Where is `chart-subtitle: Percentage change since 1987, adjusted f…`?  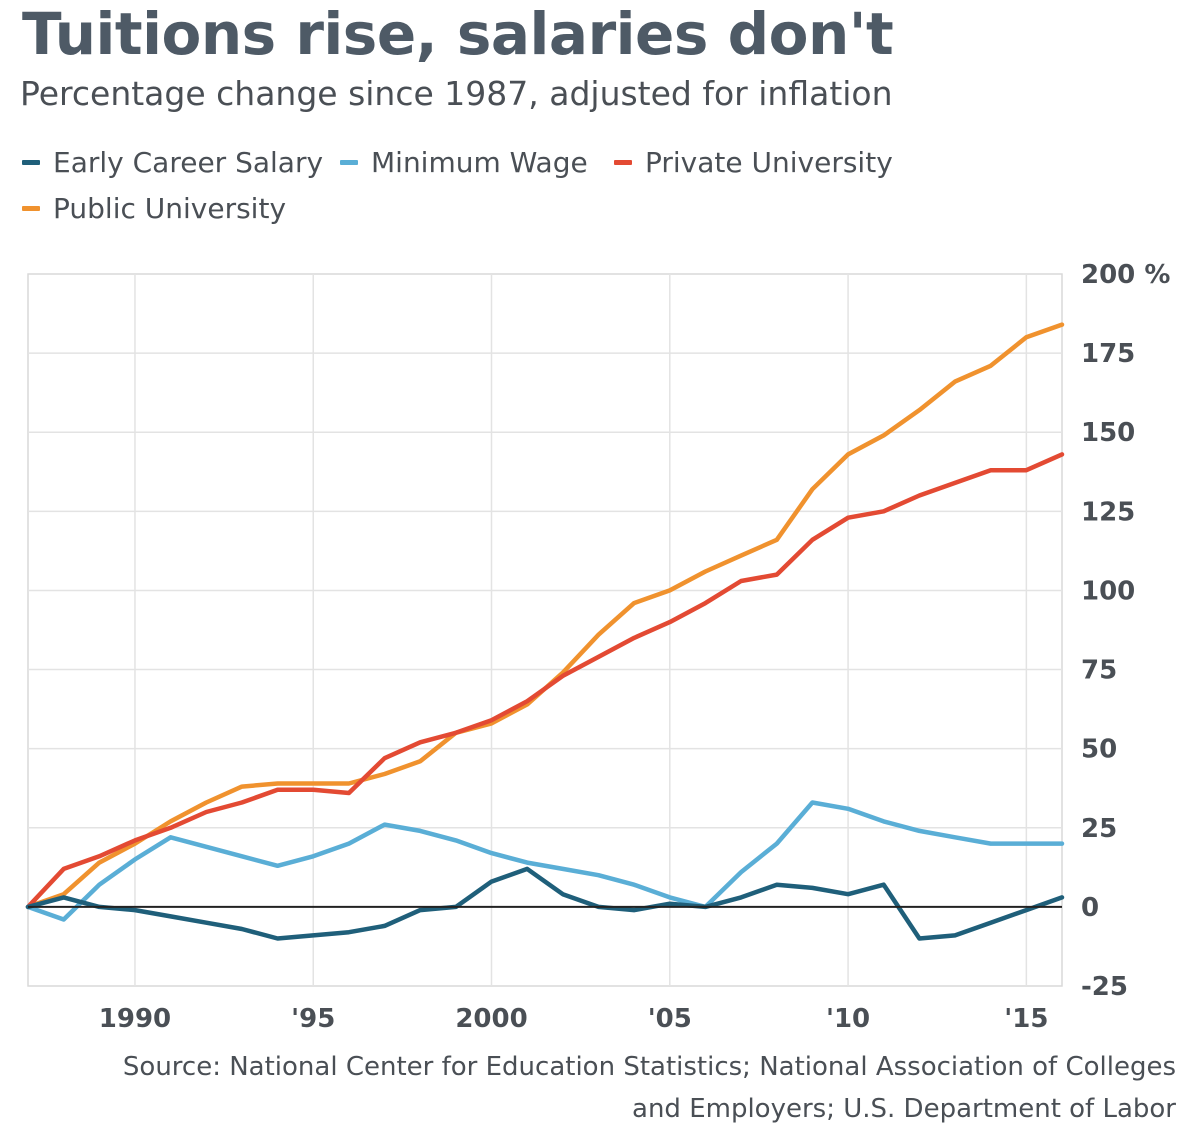 chart-subtitle: Percentage change since 1987, adjusted f… is located at coordinates (456, 93).